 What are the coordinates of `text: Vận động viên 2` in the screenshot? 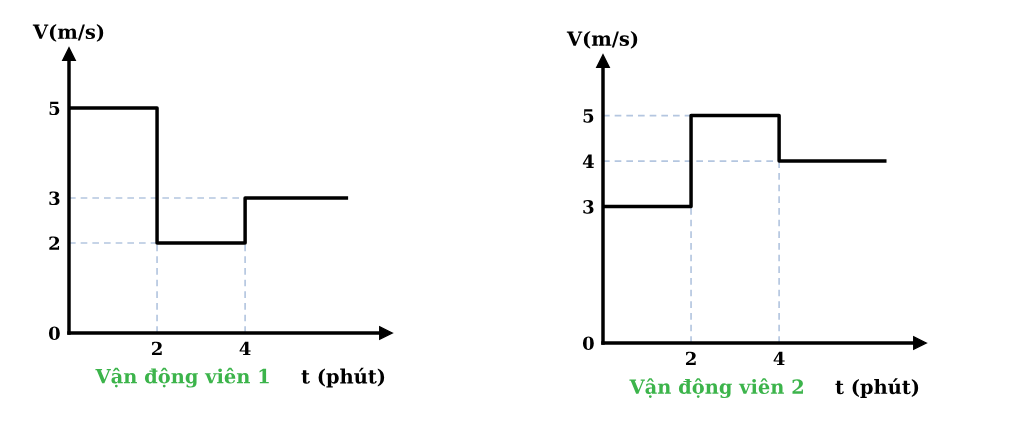 It's located at (716, 388).